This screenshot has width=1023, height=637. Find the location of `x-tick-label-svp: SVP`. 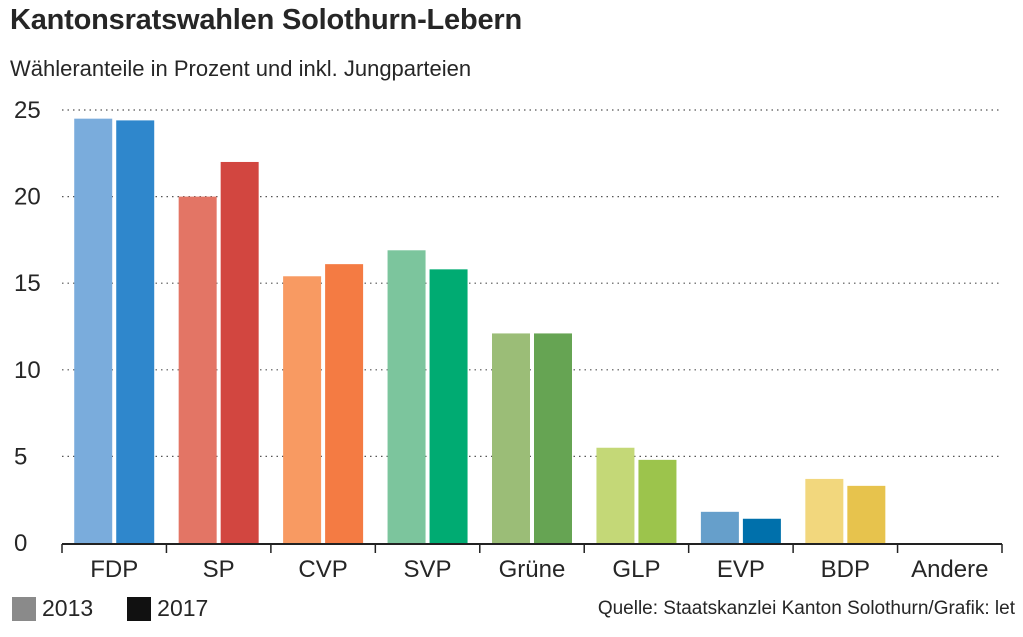

x-tick-label-svp: SVP is located at coordinates (428, 569).